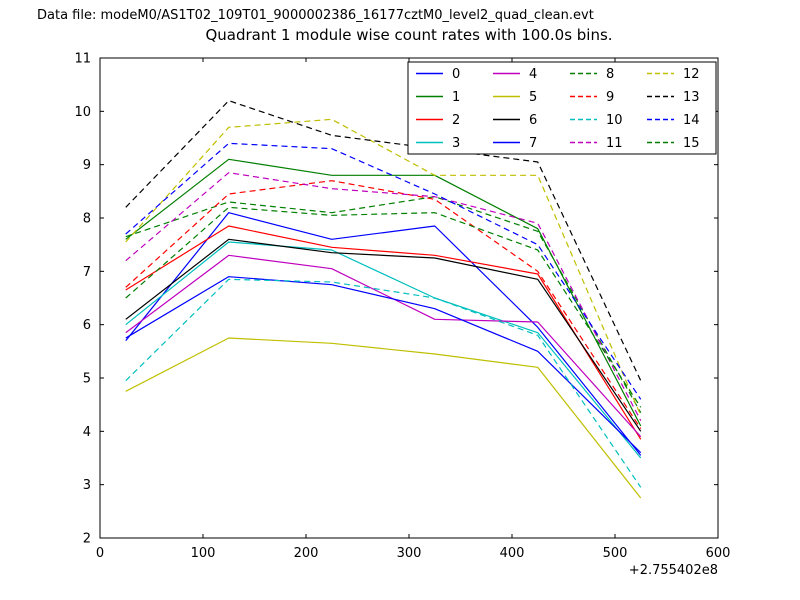  What do you see at coordinates (533, 120) in the screenshot?
I see `legend-label-6: 6` at bounding box center [533, 120].